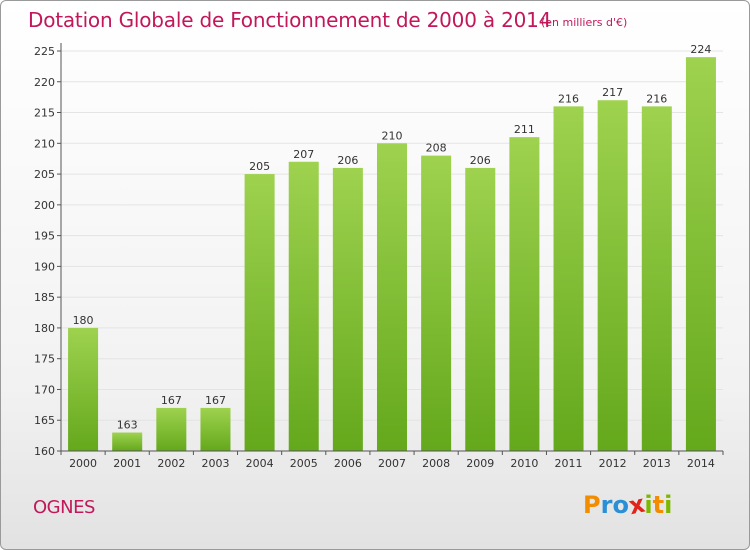 This screenshot has width=750, height=550. I want to click on bar-2006, so click(347, 309).